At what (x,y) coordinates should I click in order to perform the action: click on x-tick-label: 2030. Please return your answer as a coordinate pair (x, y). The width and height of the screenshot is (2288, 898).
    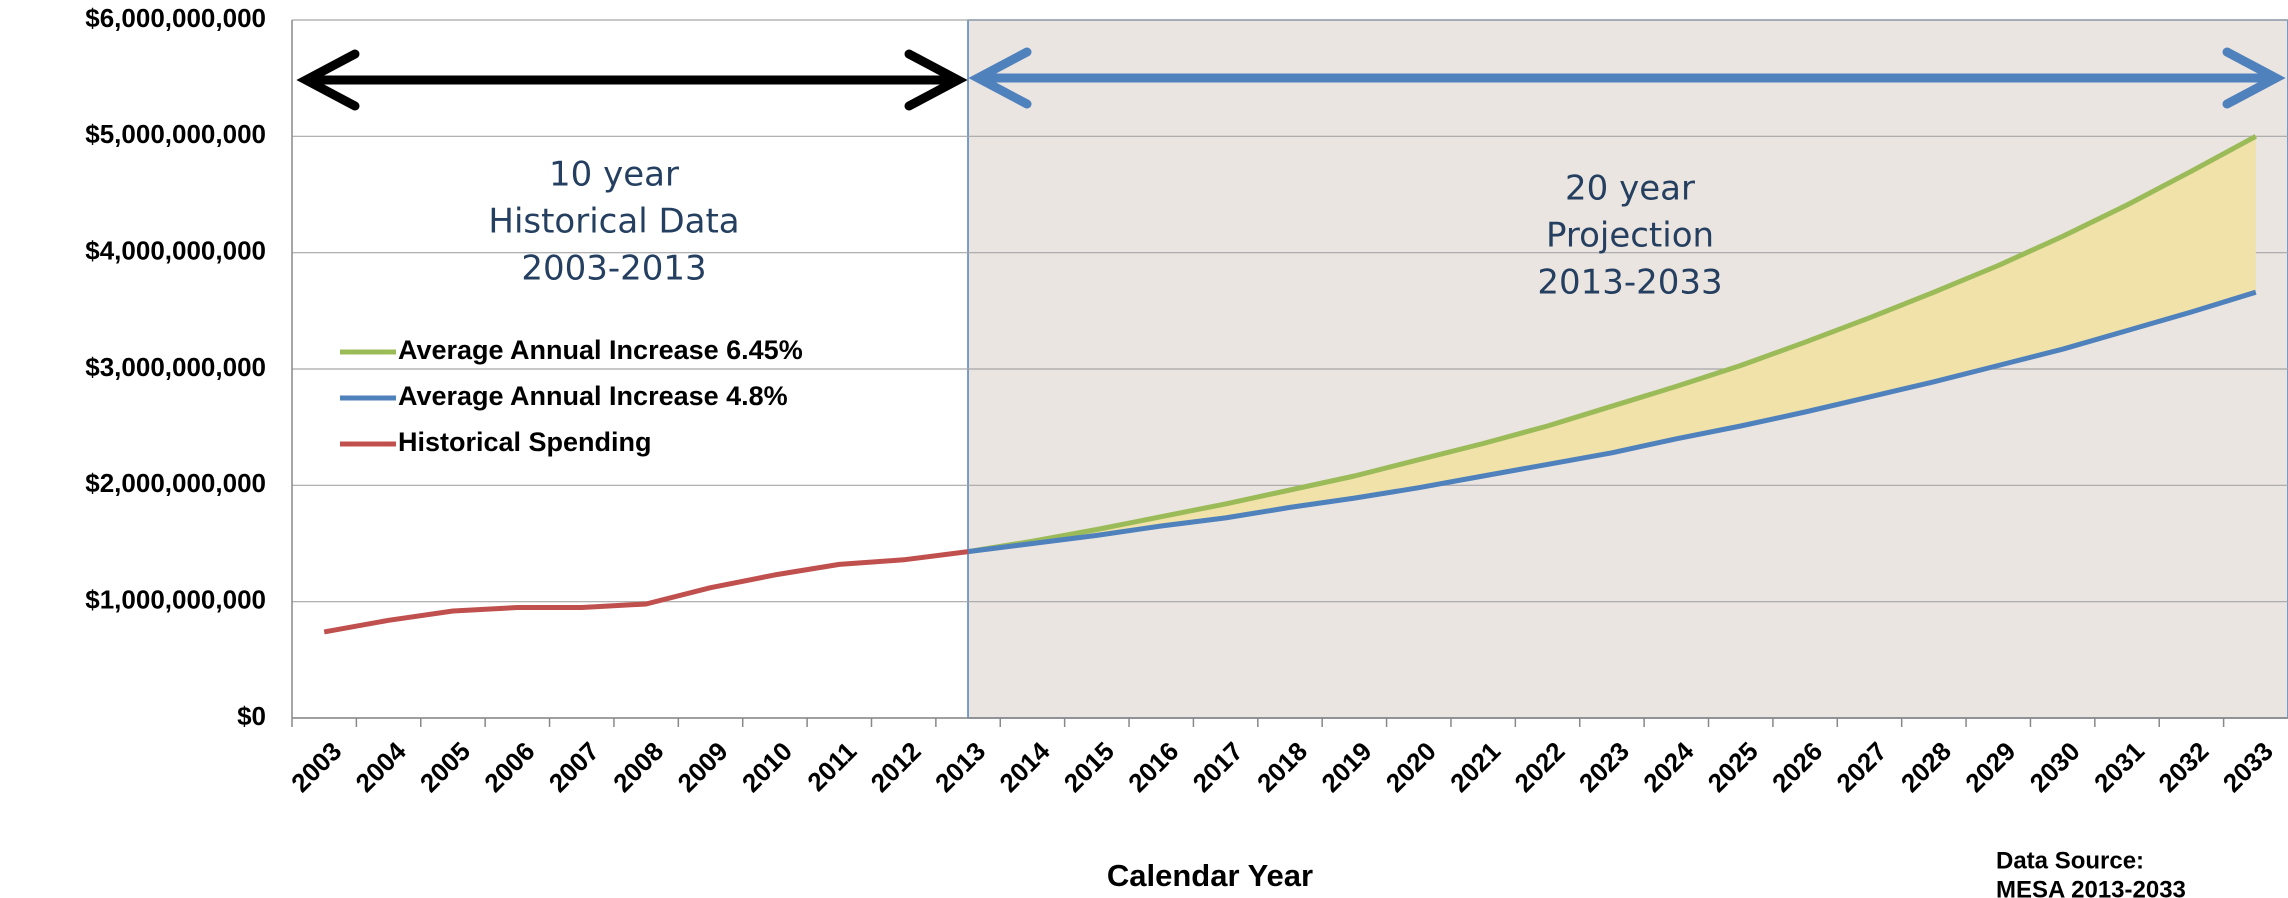
    Looking at the image, I should click on (2055, 767).